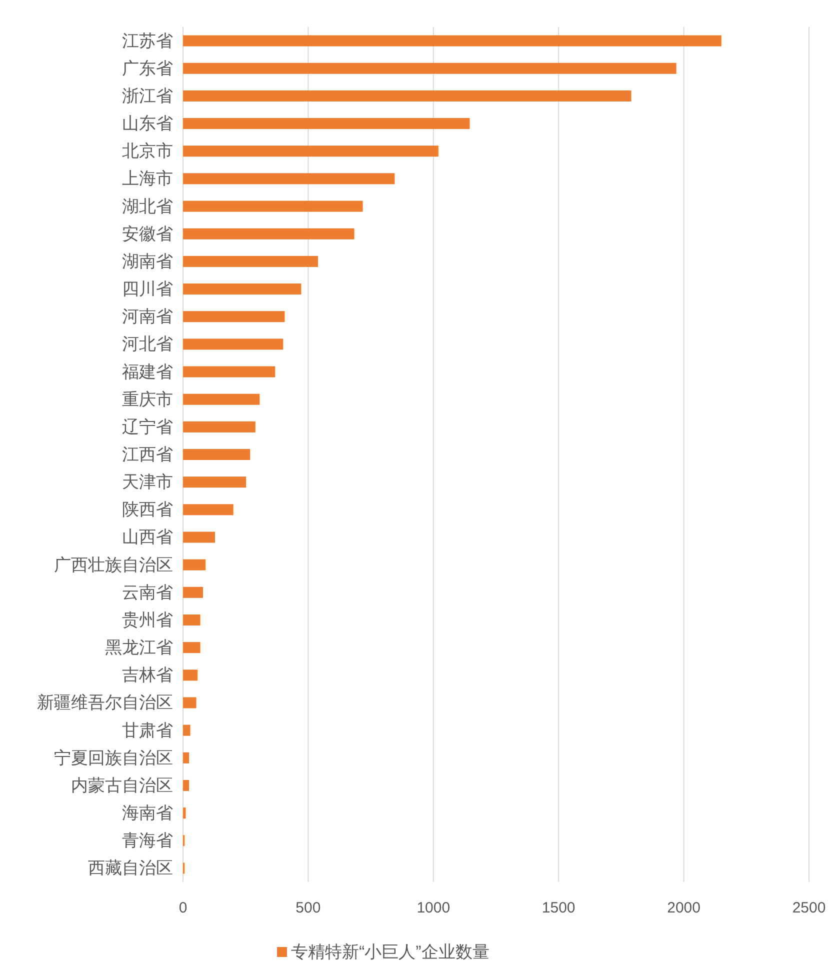 This screenshot has width=834, height=974. What do you see at coordinates (147, 316) in the screenshot?
I see `y-tick-label: 河南省` at bounding box center [147, 316].